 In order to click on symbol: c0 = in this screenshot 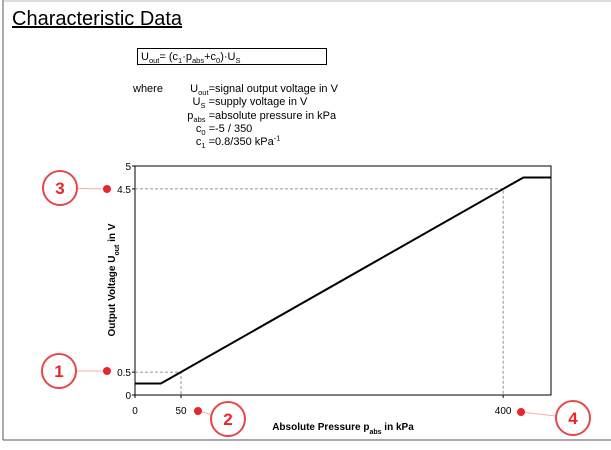, I will do `click(205, 129)`.